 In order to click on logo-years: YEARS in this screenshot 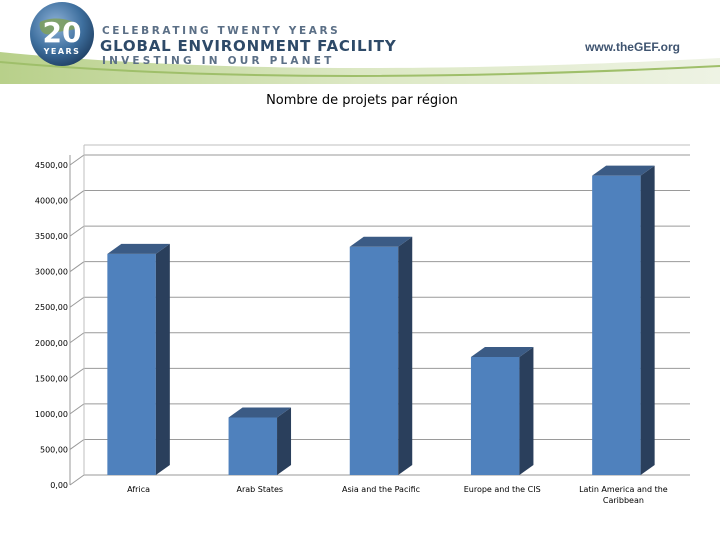, I will do `click(62, 51)`.